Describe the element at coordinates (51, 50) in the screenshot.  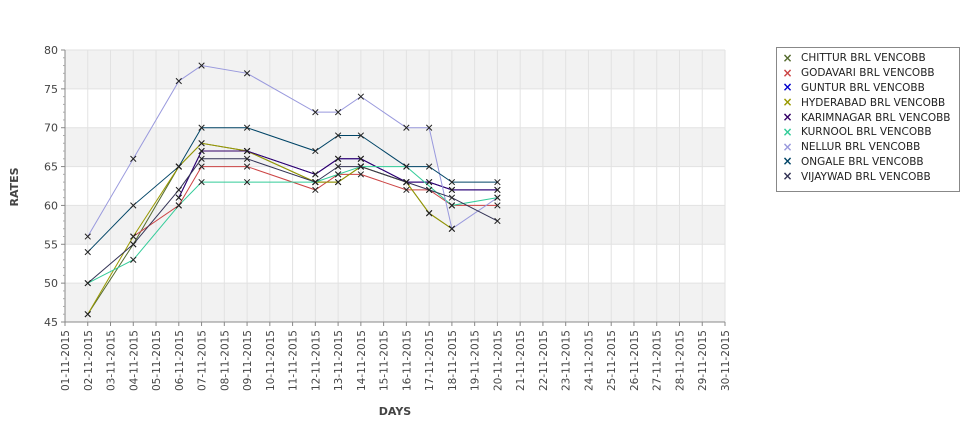
I see `y-tick-label: 80` at that location.